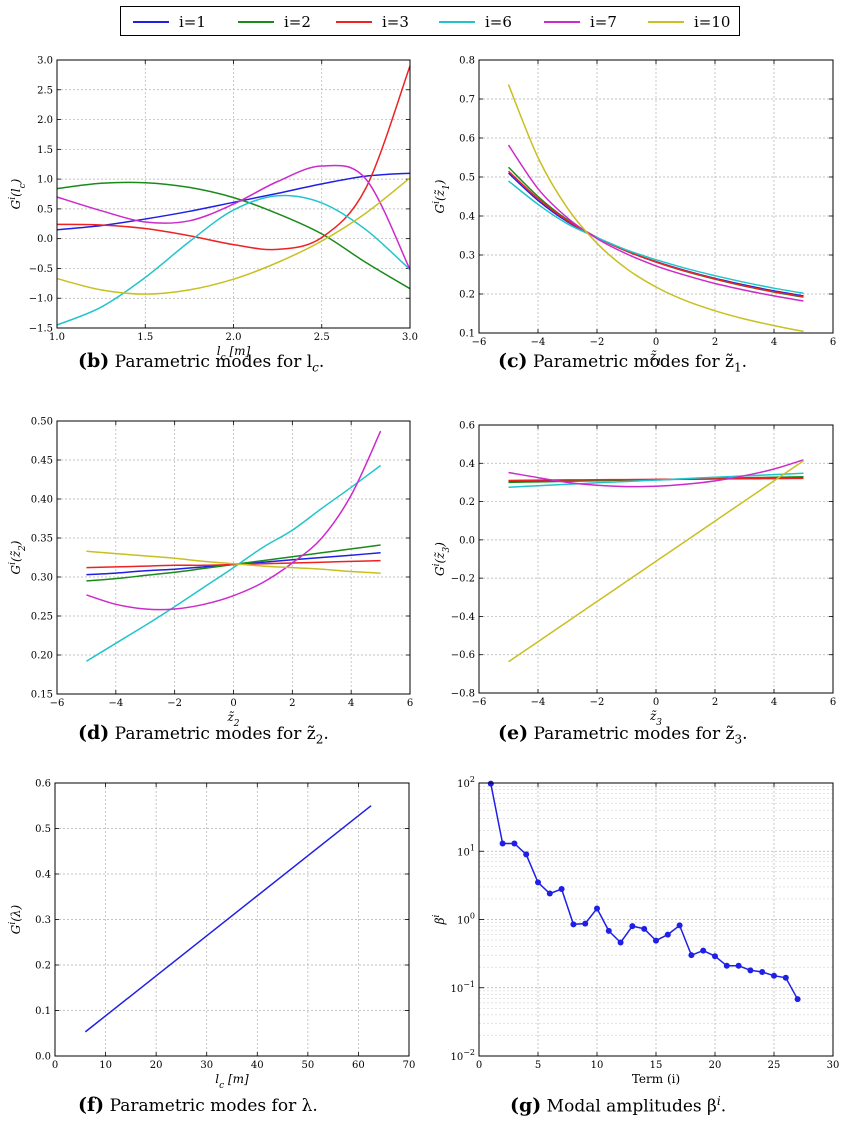  What do you see at coordinates (42, 500) in the screenshot?
I see `y-tick-label: 0.40` at bounding box center [42, 500].